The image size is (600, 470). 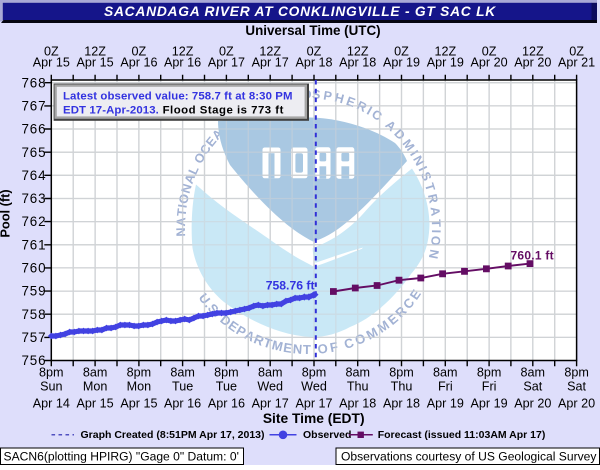 I want to click on svg-text: 756, so click(x=33, y=360).